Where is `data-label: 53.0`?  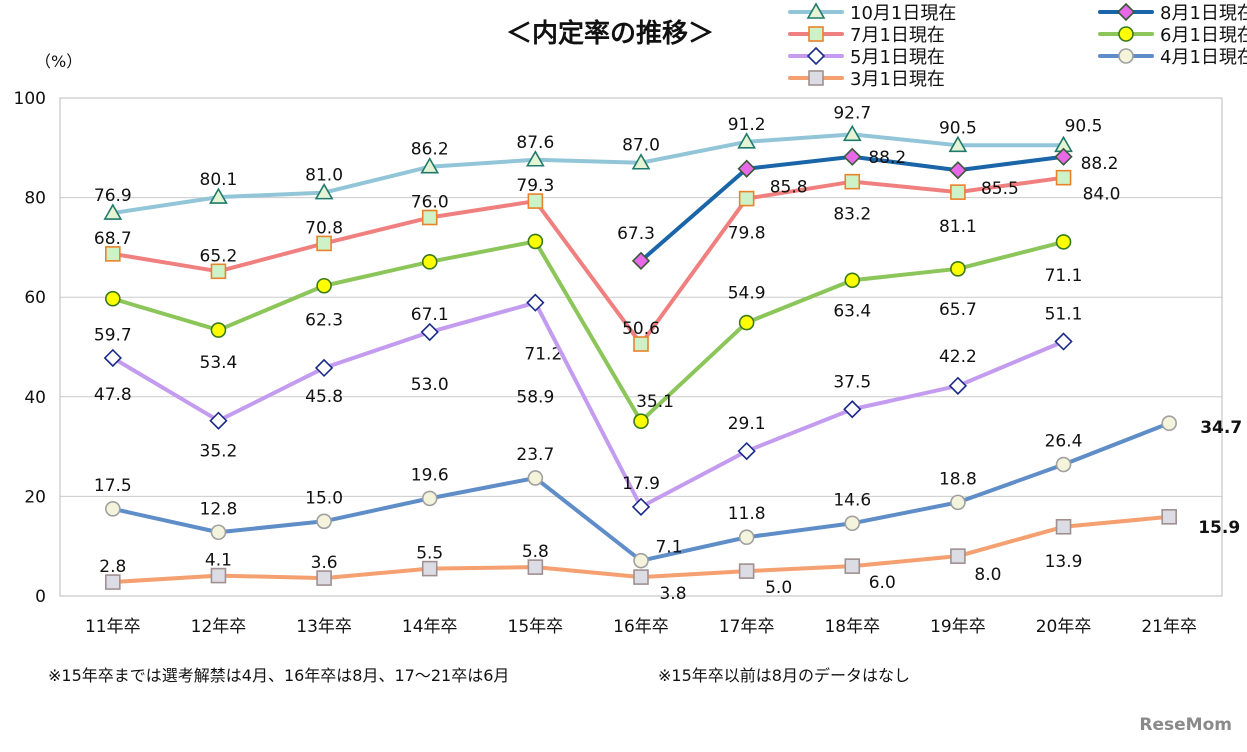
data-label: 53.0 is located at coordinates (430, 385).